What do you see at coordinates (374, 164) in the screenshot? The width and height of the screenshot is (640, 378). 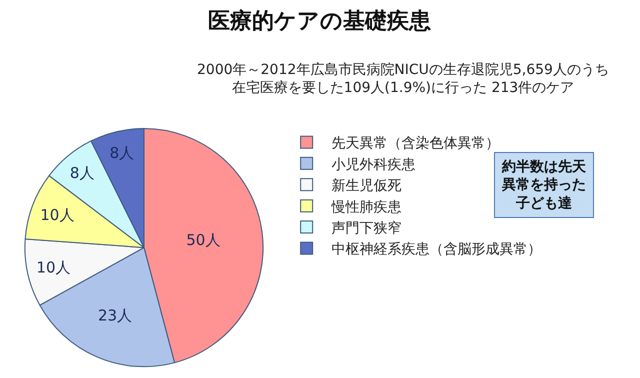 I see `legend-label: 小児外科疾患` at bounding box center [374, 164].